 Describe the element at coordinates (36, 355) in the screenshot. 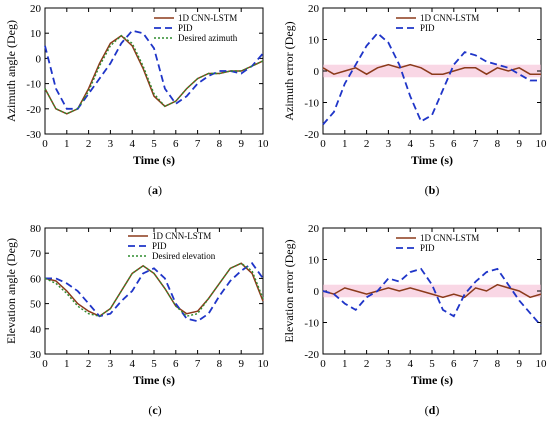

I see `y-tick-label: 30` at that location.